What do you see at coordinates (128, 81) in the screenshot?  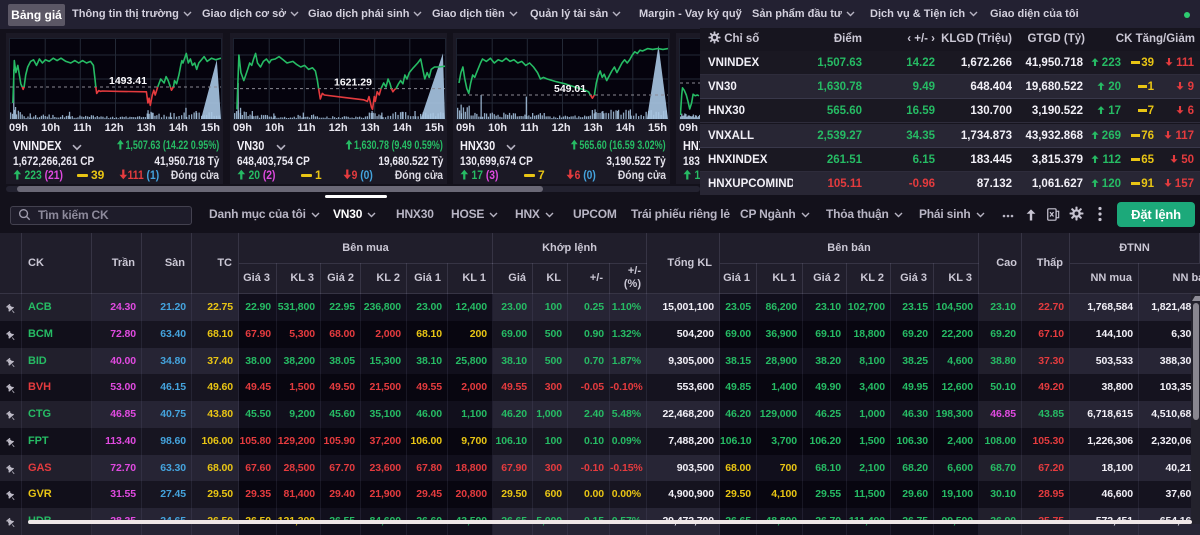 I see `svg-text: 1493.41` at bounding box center [128, 81].